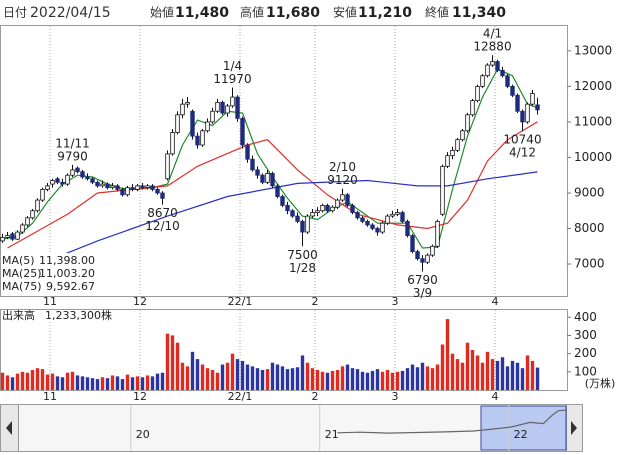  Describe the element at coordinates (240, 301) in the screenshot. I see `x-tick-label: 22/1` at that location.